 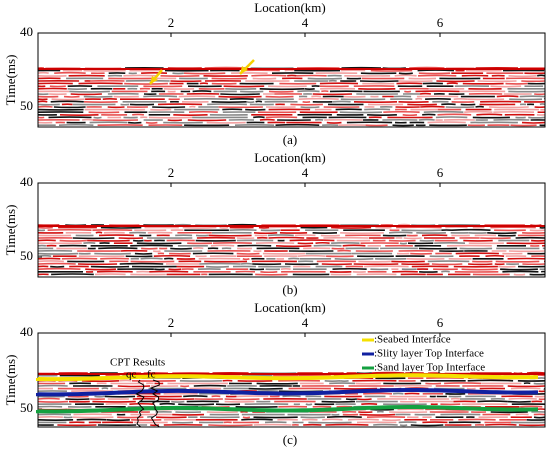 What do you see at coordinates (290, 439) in the screenshot?
I see `caption: (c)` at bounding box center [290, 439].